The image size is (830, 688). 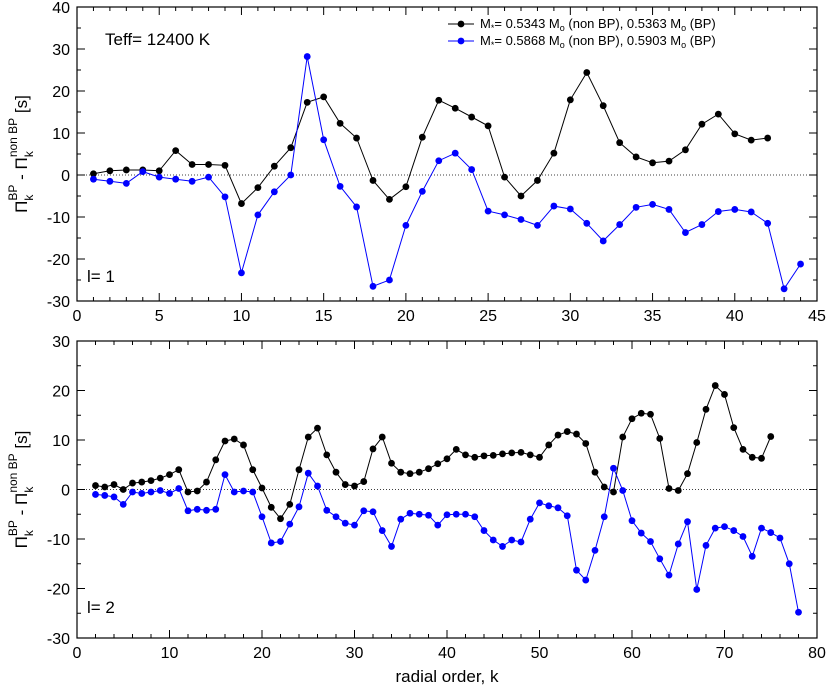 What do you see at coordinates (447, 676) in the screenshot?
I see `x-axis-label: radial order, k` at bounding box center [447, 676].